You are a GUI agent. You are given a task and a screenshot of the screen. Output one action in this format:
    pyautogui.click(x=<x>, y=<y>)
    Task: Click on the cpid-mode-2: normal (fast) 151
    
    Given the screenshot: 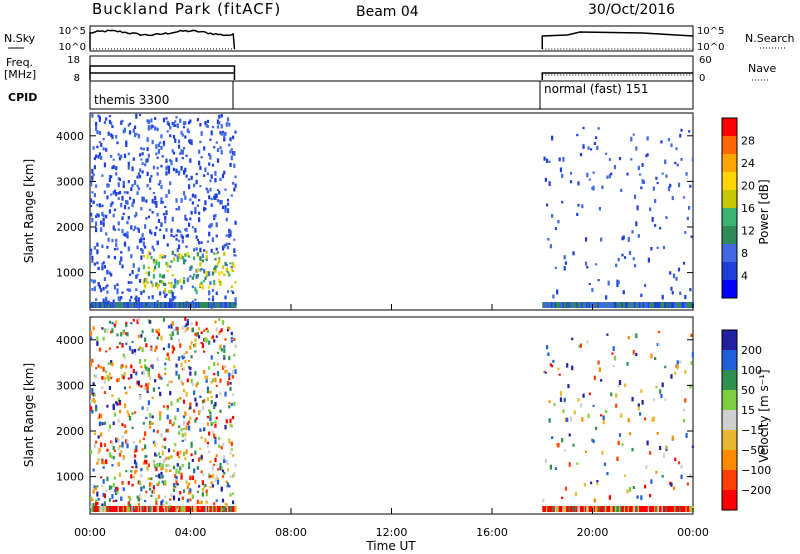 What is the action you would take?
    pyautogui.click(x=596, y=89)
    